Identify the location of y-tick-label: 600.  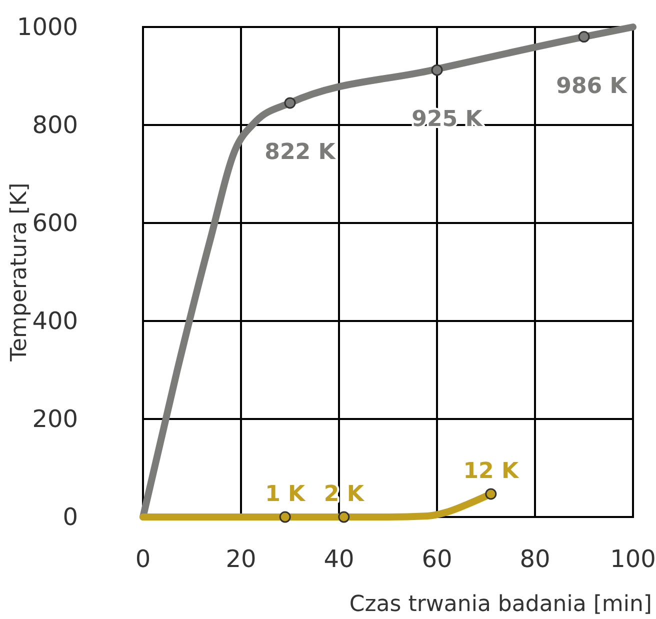
(55, 223).